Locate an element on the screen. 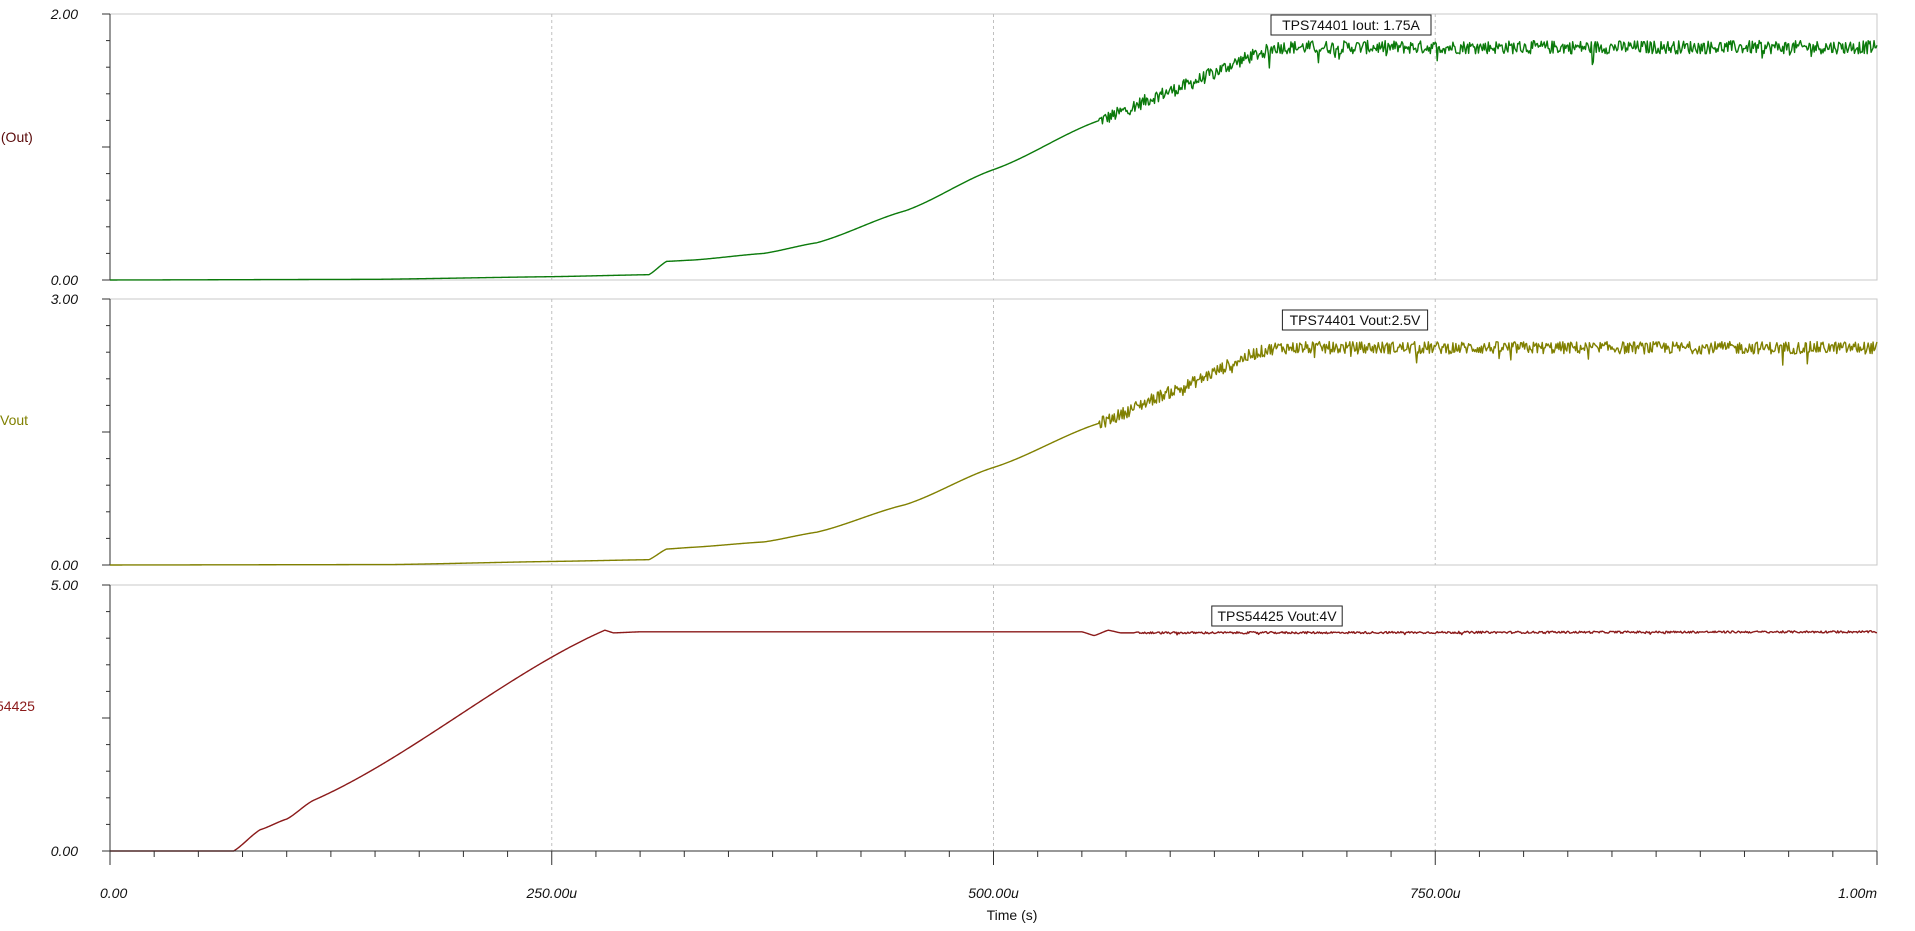 This screenshot has width=1915, height=931. x-tick-label: 750.00u is located at coordinates (1435, 893).